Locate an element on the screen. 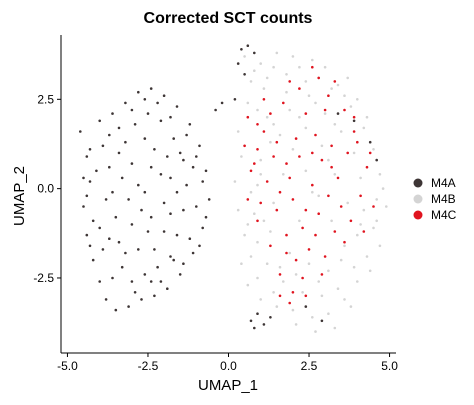 Image resolution: width=474 pixels, height=405 pixels. chart-title: Corrected SCT counts is located at coordinates (228, 18).